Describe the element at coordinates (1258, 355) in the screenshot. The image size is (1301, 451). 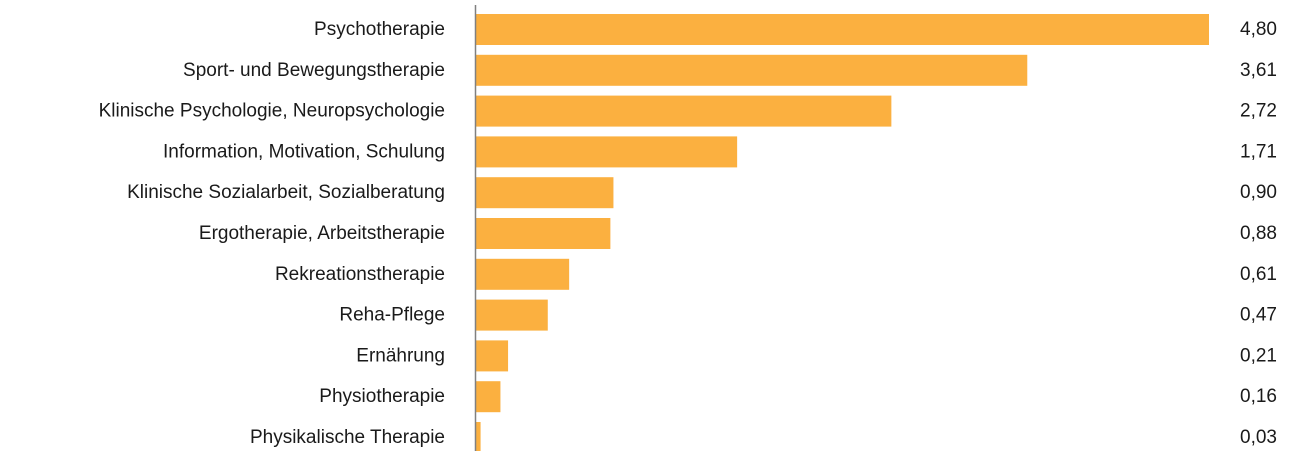
I see `value-label: 0,21` at that location.